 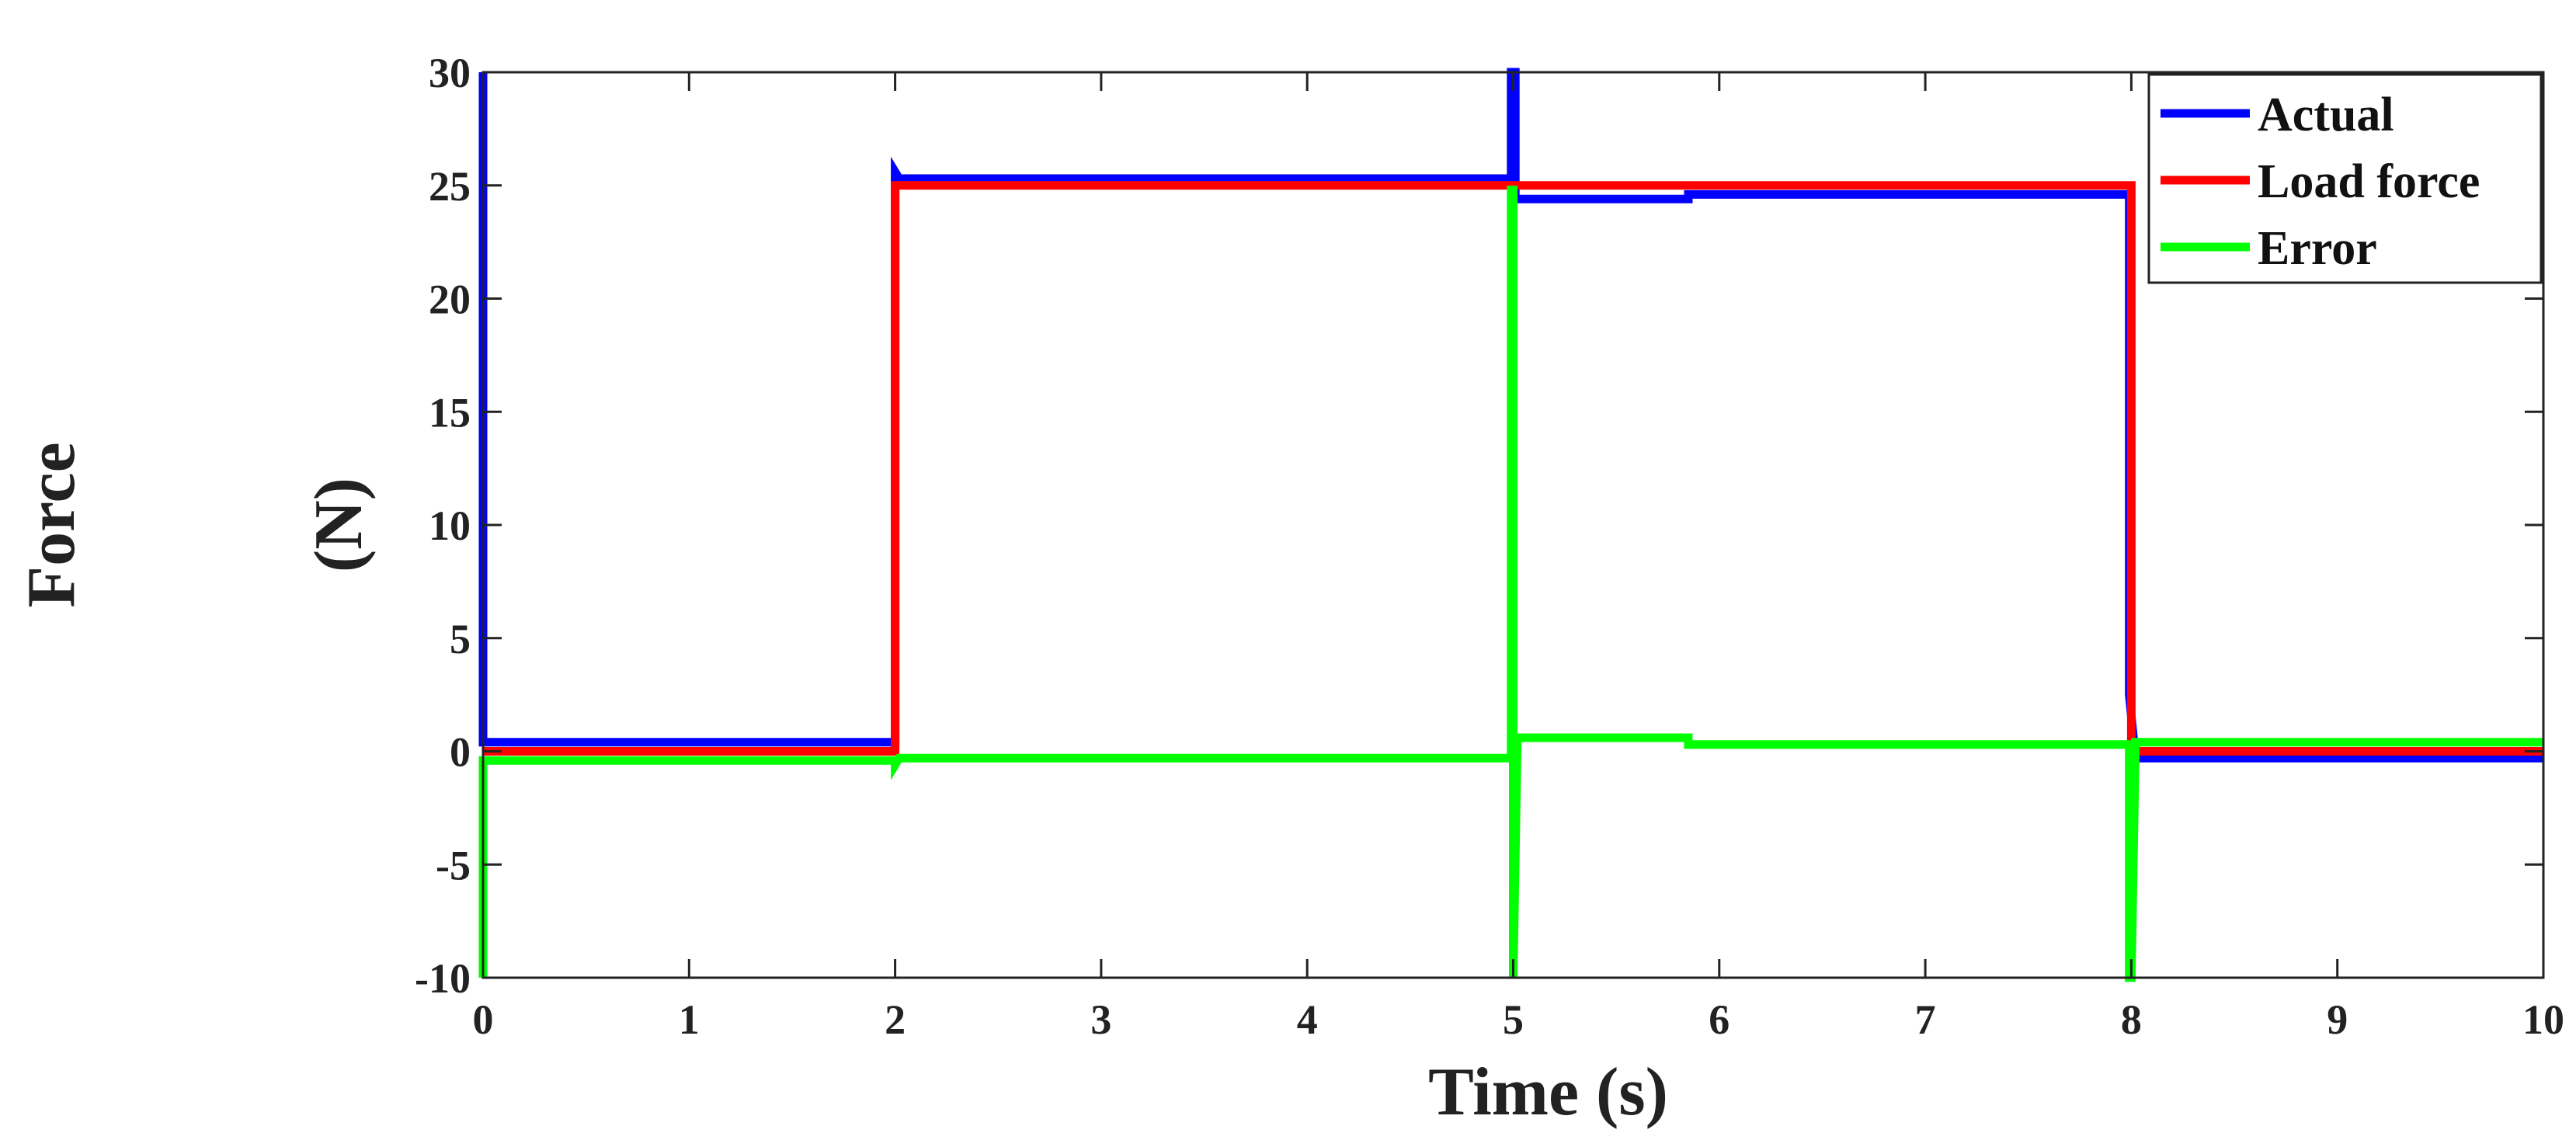 What do you see at coordinates (450, 73) in the screenshot?
I see `y-tick-label: 30` at bounding box center [450, 73].